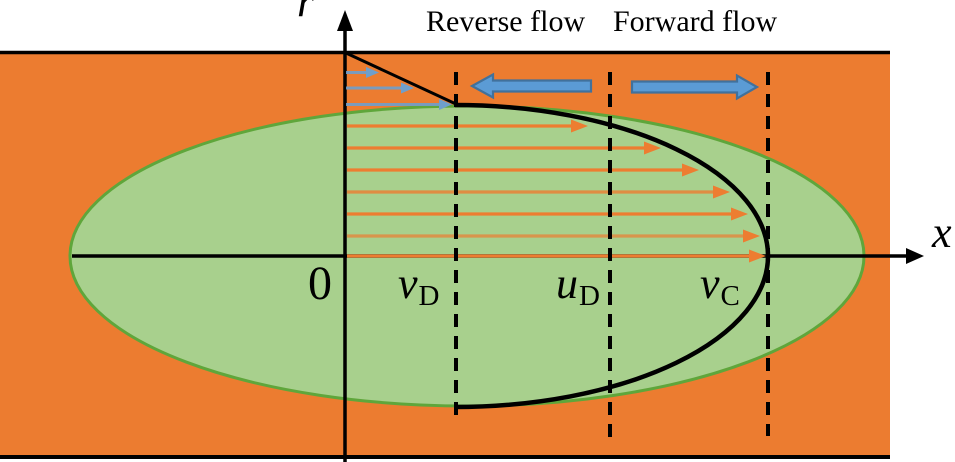 This screenshot has height=462, width=955. Describe the element at coordinates (506, 21) in the screenshot. I see `reverse-flow-label: Reverse flow` at that location.